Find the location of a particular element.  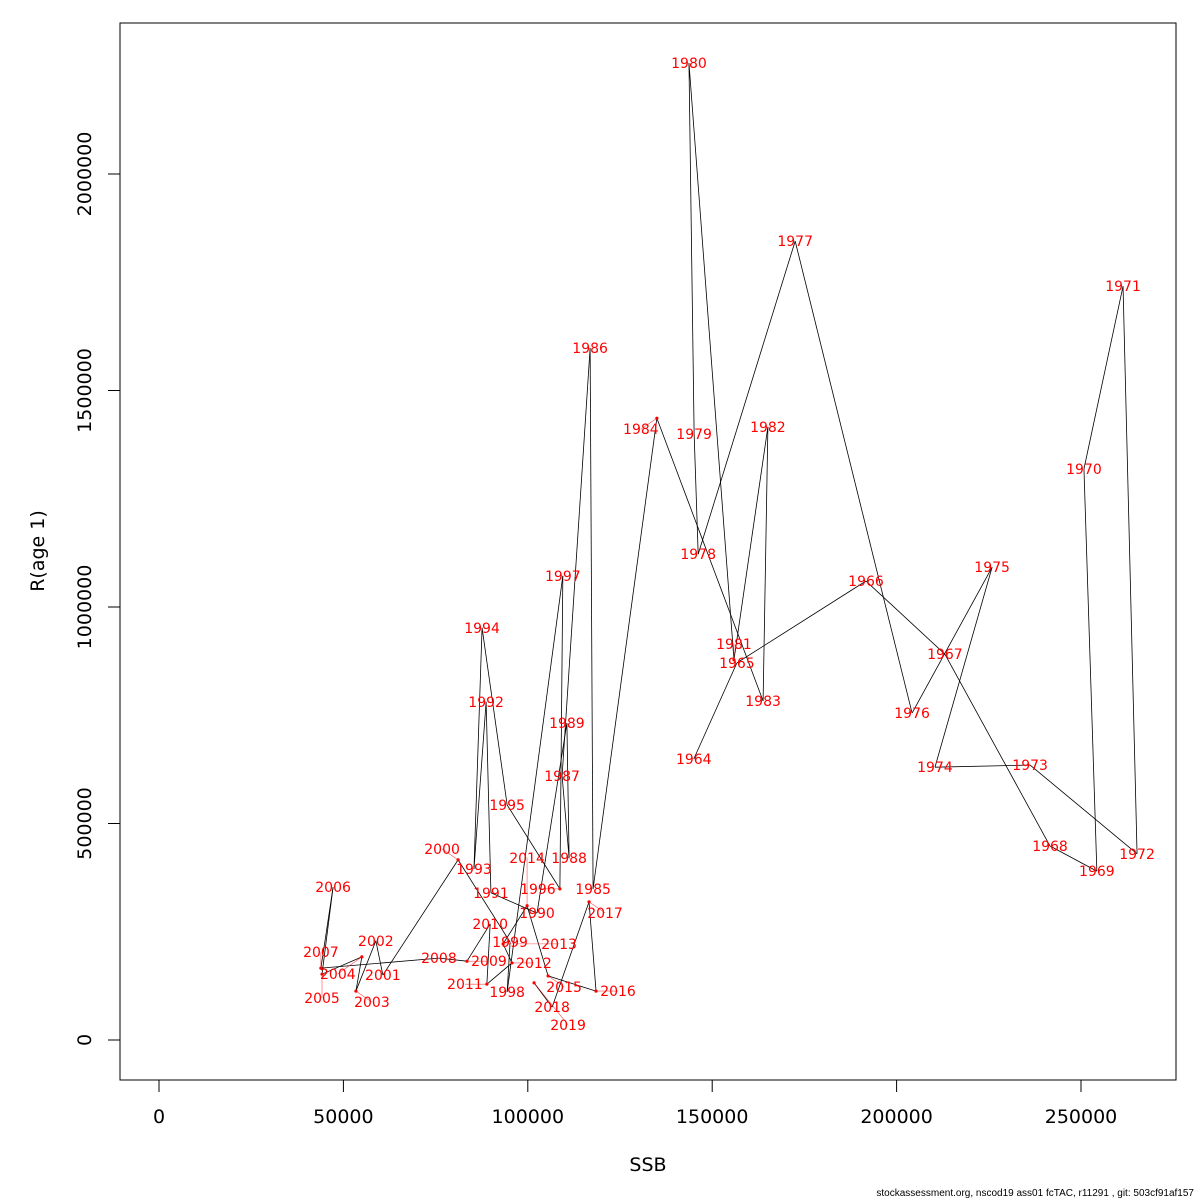

year-label: 2013 is located at coordinates (559, 945).